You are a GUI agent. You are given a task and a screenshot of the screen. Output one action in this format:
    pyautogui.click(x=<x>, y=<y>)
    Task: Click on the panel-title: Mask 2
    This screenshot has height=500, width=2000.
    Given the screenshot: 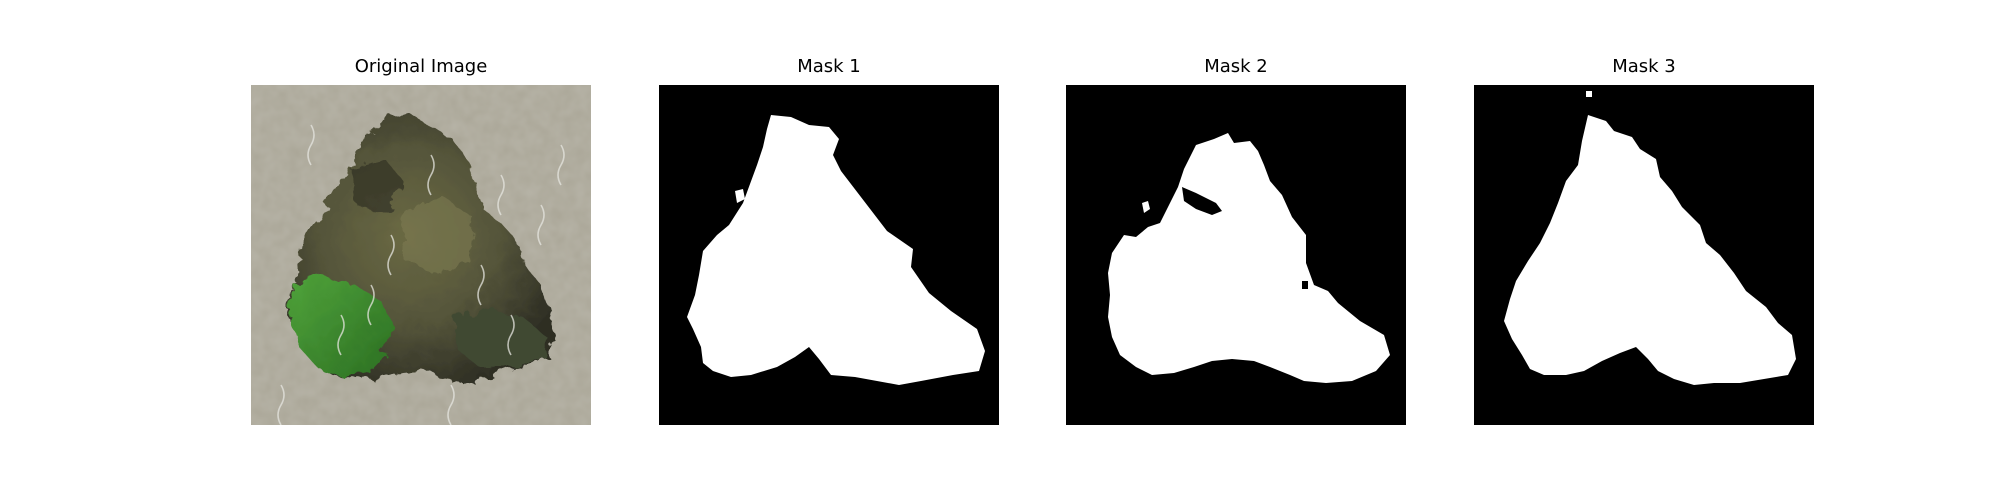 What is the action you would take?
    pyautogui.click(x=1236, y=66)
    